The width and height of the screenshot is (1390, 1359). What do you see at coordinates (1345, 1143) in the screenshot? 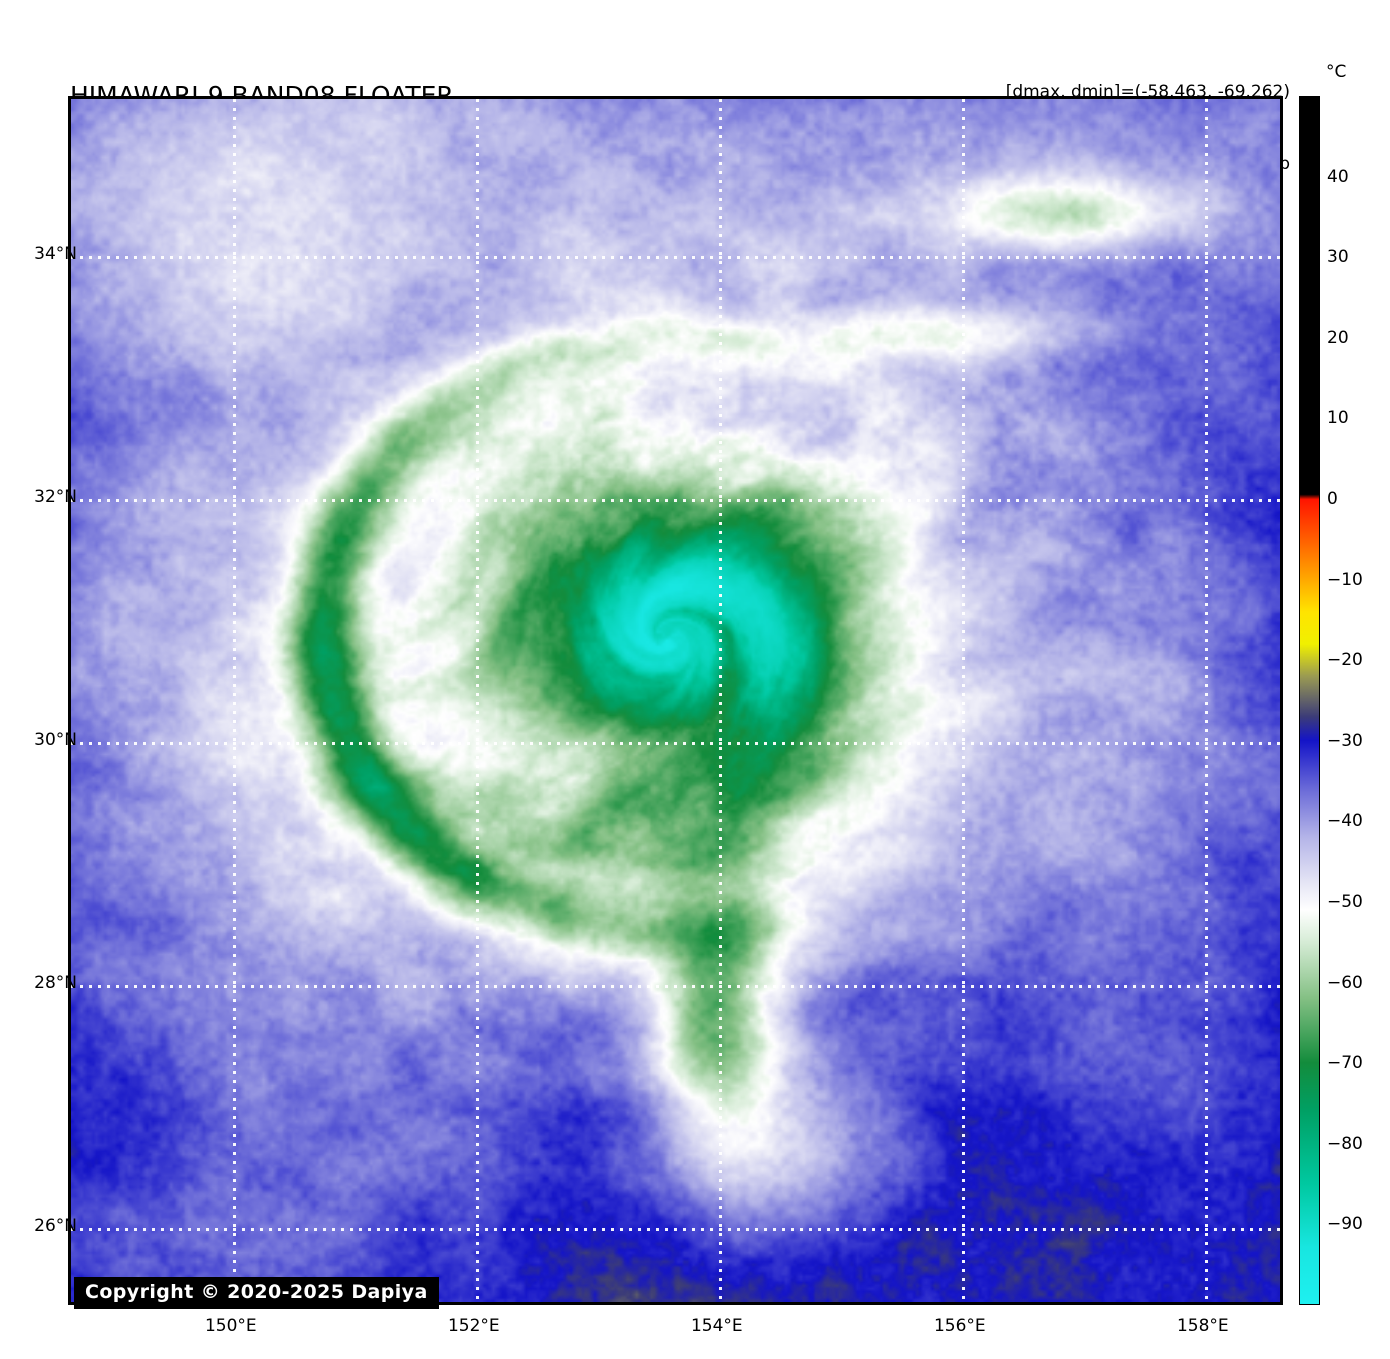
I see `colorbar-tick-label: −80` at bounding box center [1345, 1143].